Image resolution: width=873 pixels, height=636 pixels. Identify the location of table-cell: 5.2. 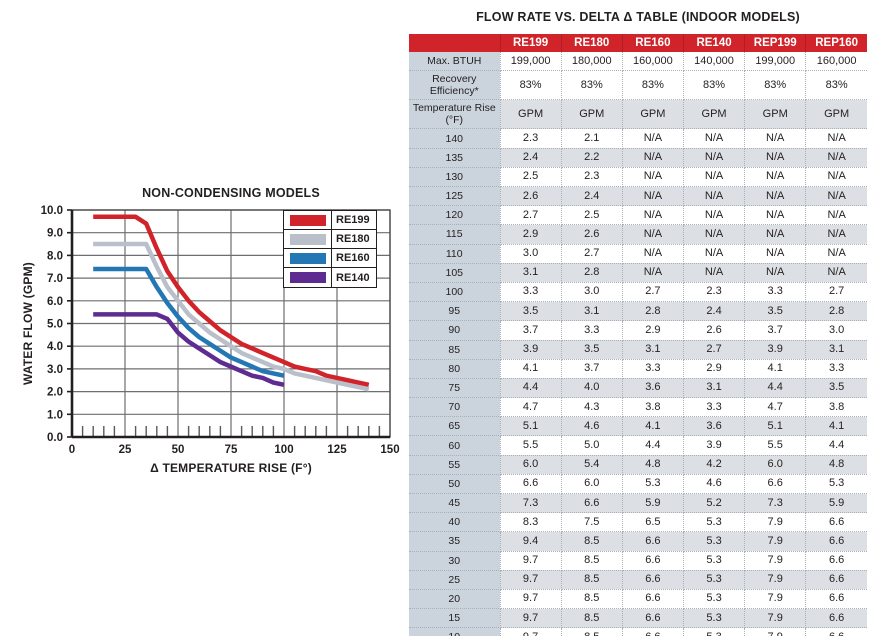
(714, 503).